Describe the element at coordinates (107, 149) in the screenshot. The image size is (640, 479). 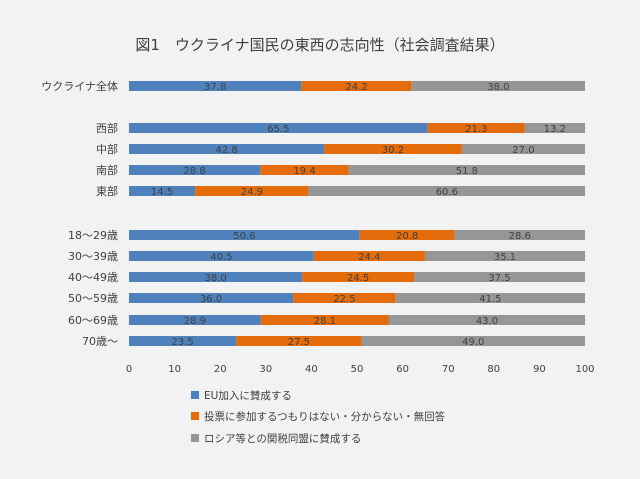
I see `category-label: 中部` at that location.